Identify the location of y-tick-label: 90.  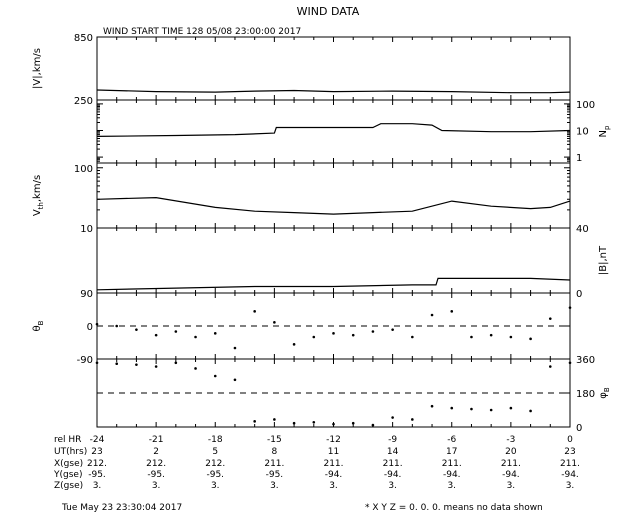
(86, 294).